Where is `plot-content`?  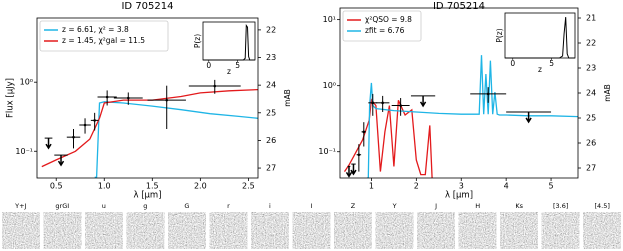
plot-content is located at coordinates (149, 128).